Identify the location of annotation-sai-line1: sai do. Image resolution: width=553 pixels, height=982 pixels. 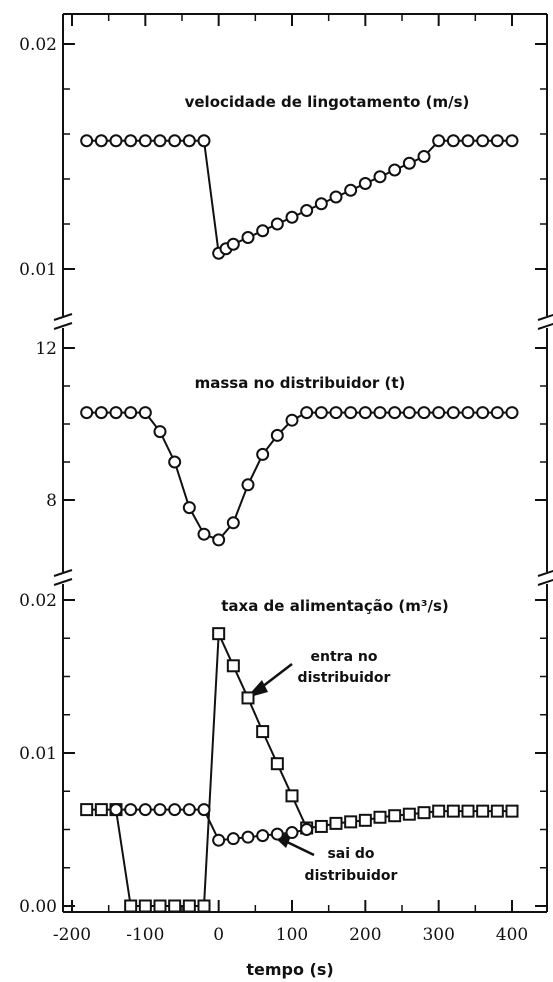
(350, 854).